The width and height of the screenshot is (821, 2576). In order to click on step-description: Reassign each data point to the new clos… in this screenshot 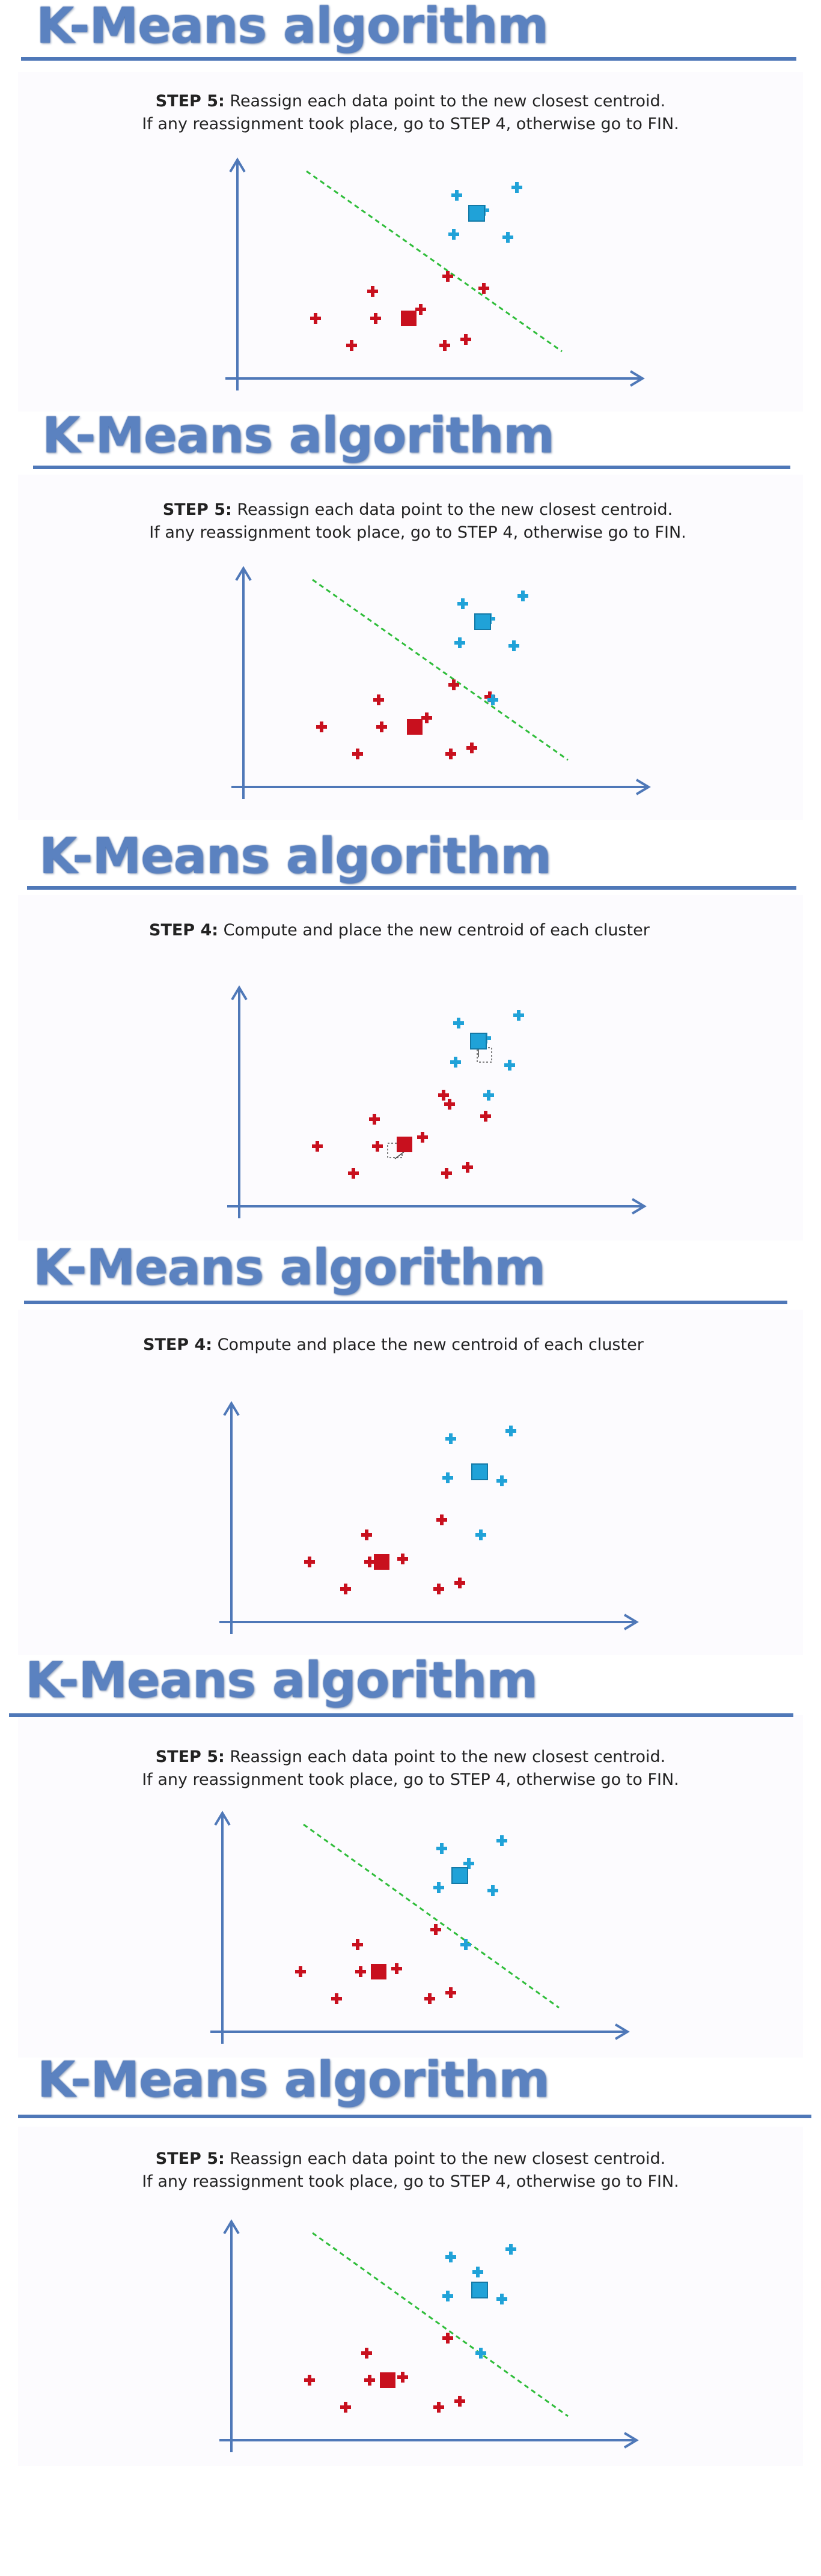, I will do `click(445, 101)`.